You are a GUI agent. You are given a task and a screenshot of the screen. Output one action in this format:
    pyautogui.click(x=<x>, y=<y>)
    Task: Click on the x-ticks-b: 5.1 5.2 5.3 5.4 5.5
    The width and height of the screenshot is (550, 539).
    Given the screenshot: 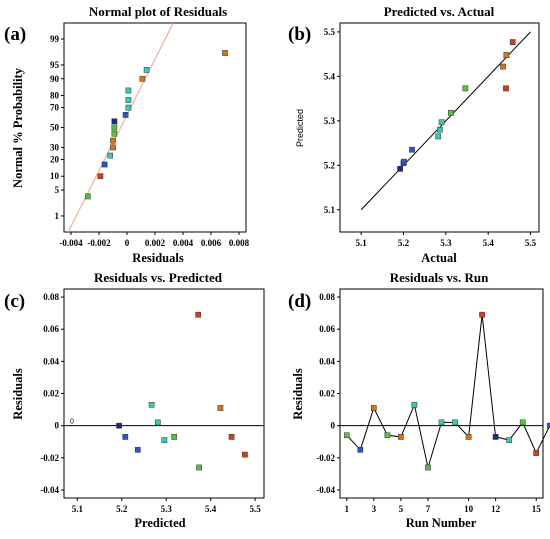 What is the action you would take?
    pyautogui.click(x=446, y=240)
    